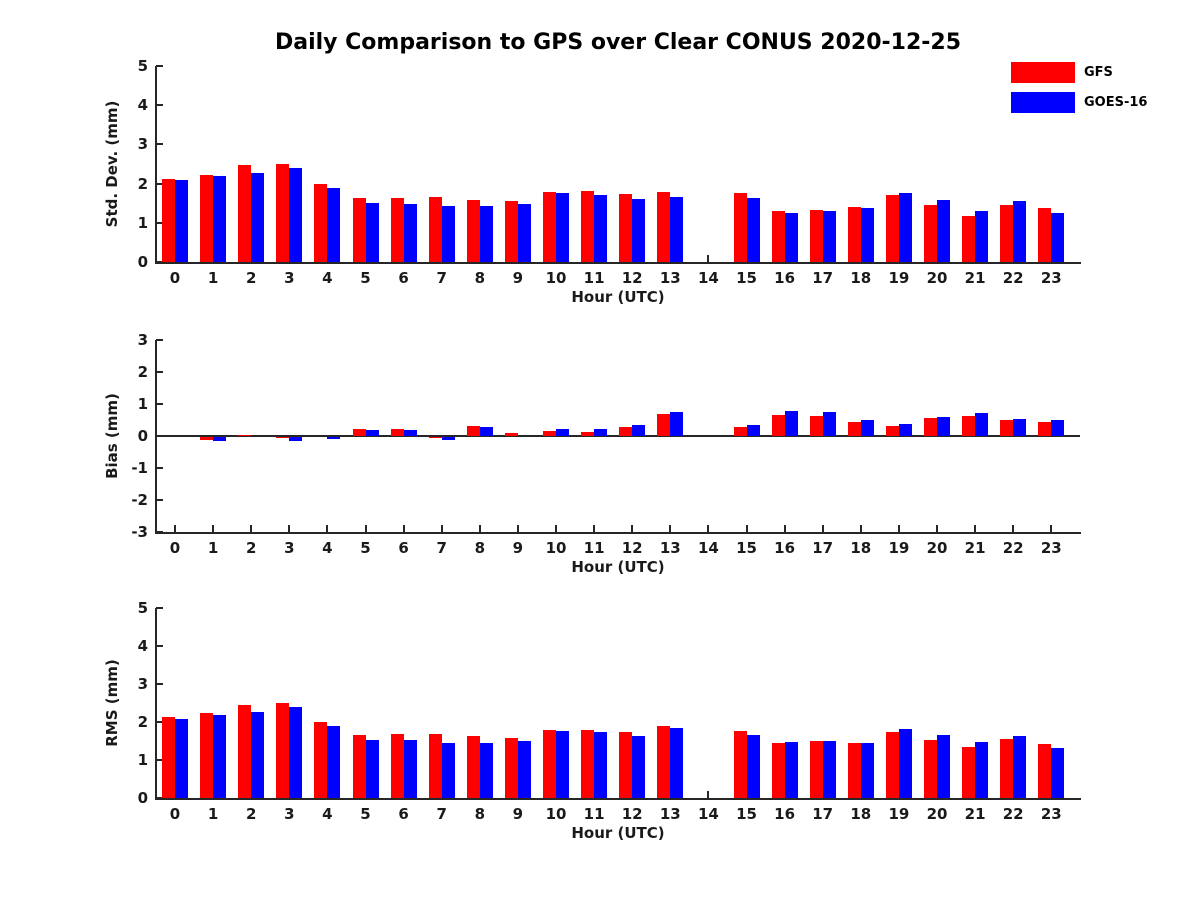 The width and height of the screenshot is (1200, 900). I want to click on x-axis-line, so click(617, 799).